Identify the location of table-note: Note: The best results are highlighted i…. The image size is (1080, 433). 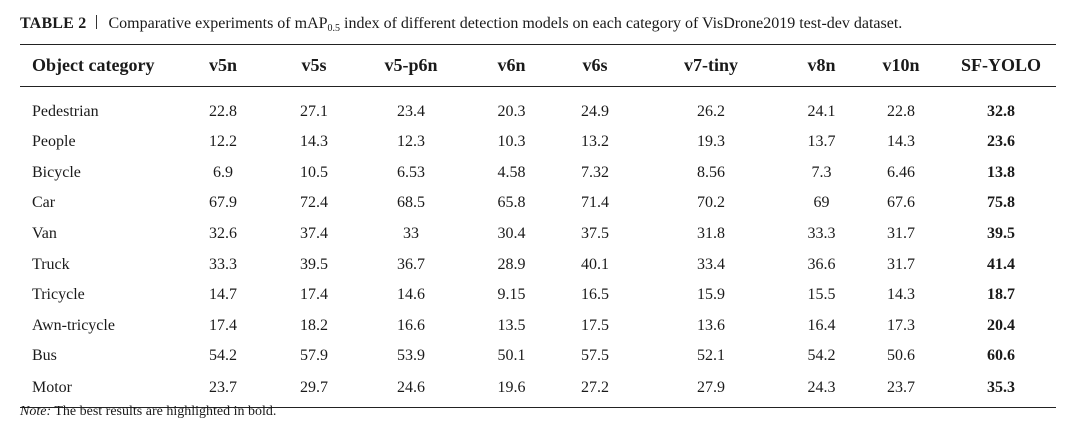
(148, 412).